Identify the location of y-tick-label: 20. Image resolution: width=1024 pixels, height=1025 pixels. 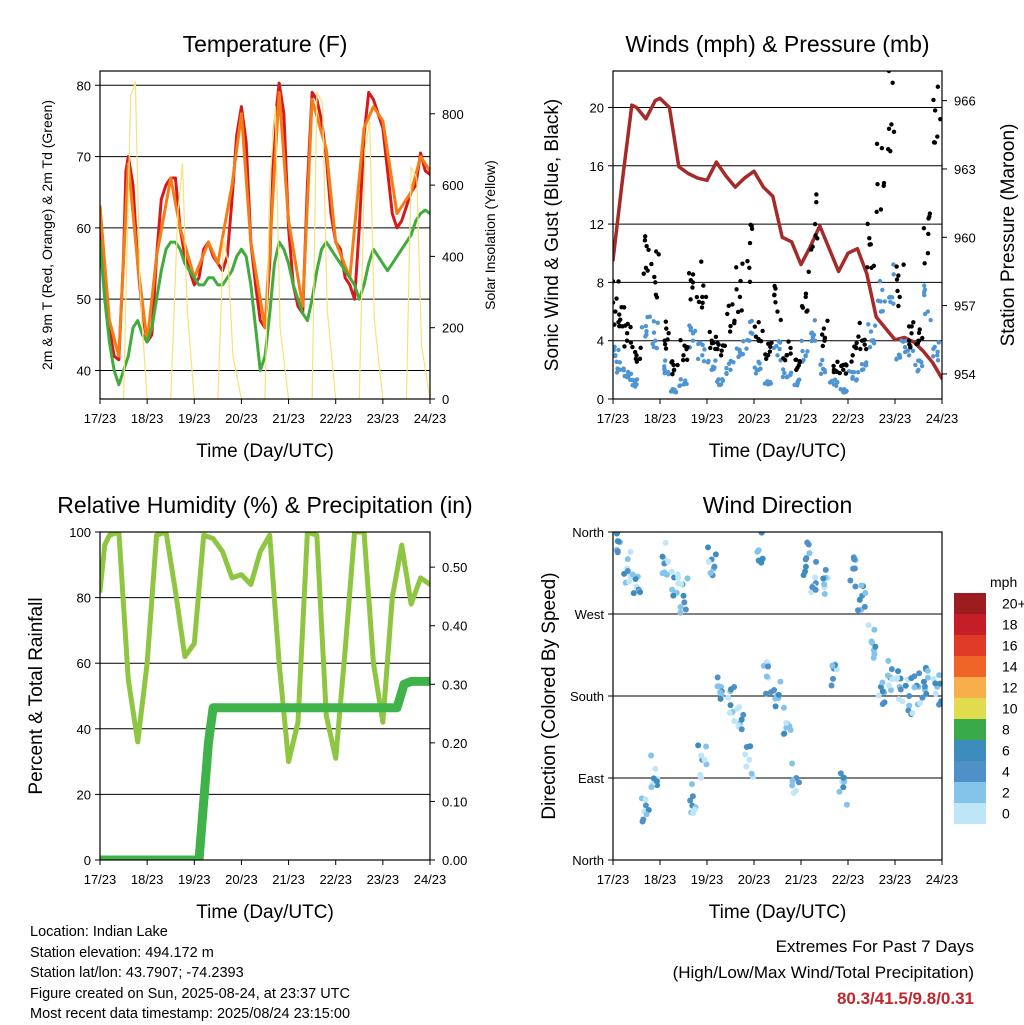
(84, 794).